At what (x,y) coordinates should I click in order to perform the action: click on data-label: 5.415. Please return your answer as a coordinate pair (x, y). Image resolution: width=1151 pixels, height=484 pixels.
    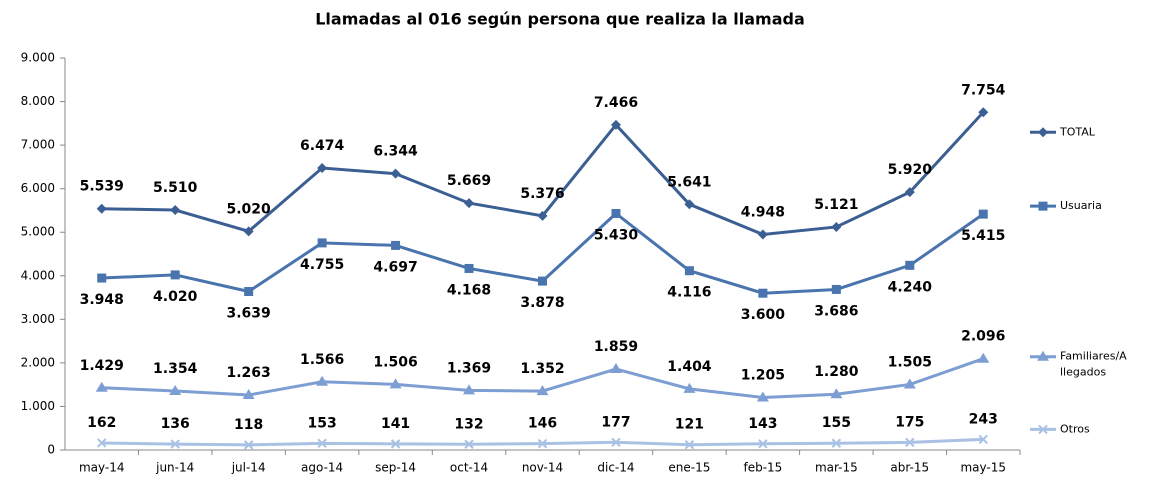
    Looking at the image, I should click on (983, 236).